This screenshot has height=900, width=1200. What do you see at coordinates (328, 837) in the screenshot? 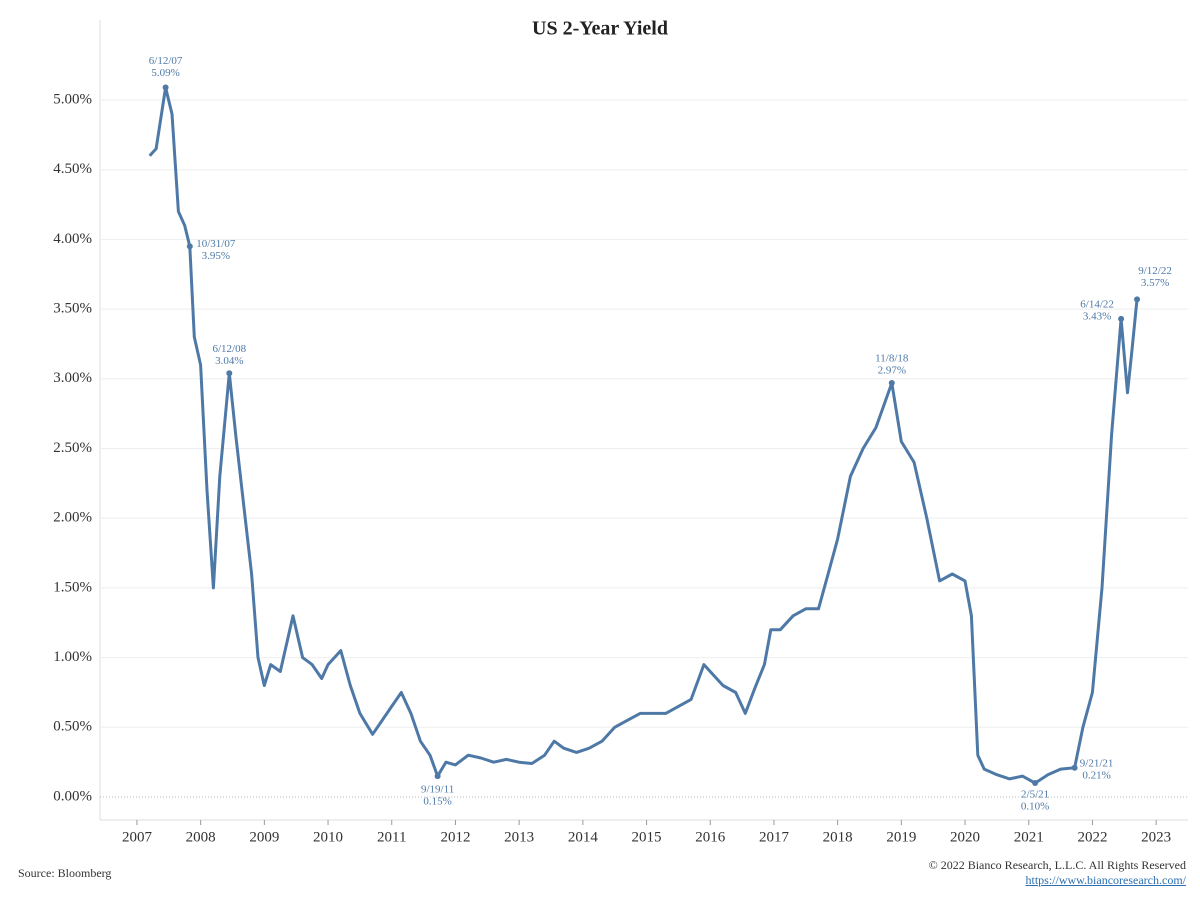
I see `x-tick-label: 2010` at bounding box center [328, 837].